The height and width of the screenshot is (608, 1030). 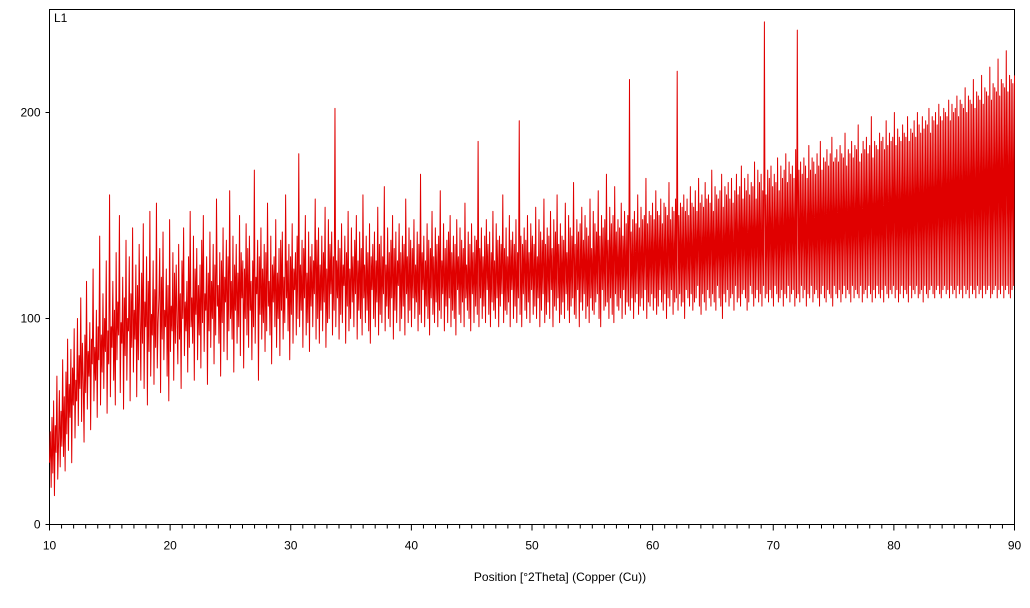 I want to click on x-tick-label: 70, so click(x=774, y=546).